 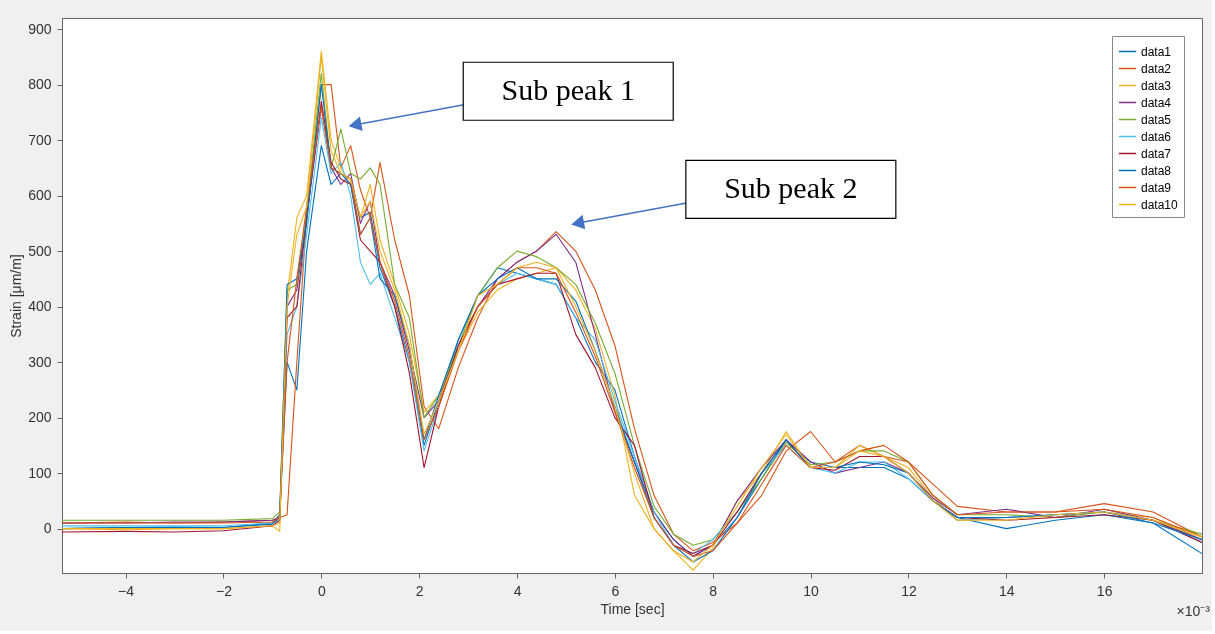 What do you see at coordinates (40, 139) in the screenshot?
I see `y-tick-label: 700` at bounding box center [40, 139].